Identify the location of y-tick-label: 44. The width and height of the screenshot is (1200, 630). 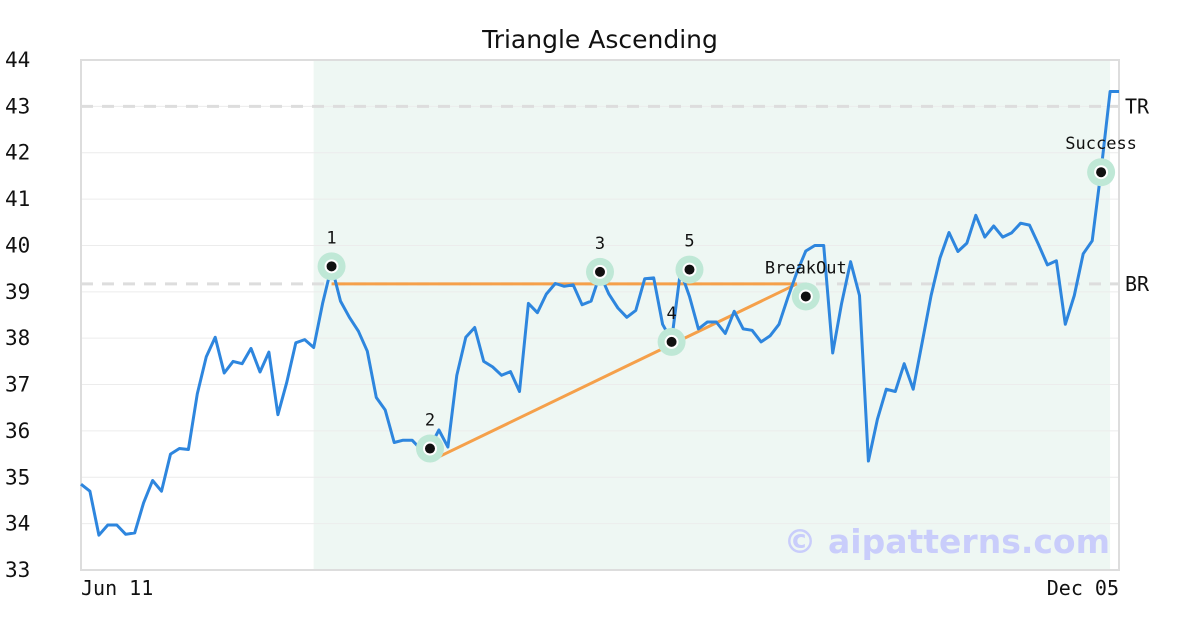
(17, 60).